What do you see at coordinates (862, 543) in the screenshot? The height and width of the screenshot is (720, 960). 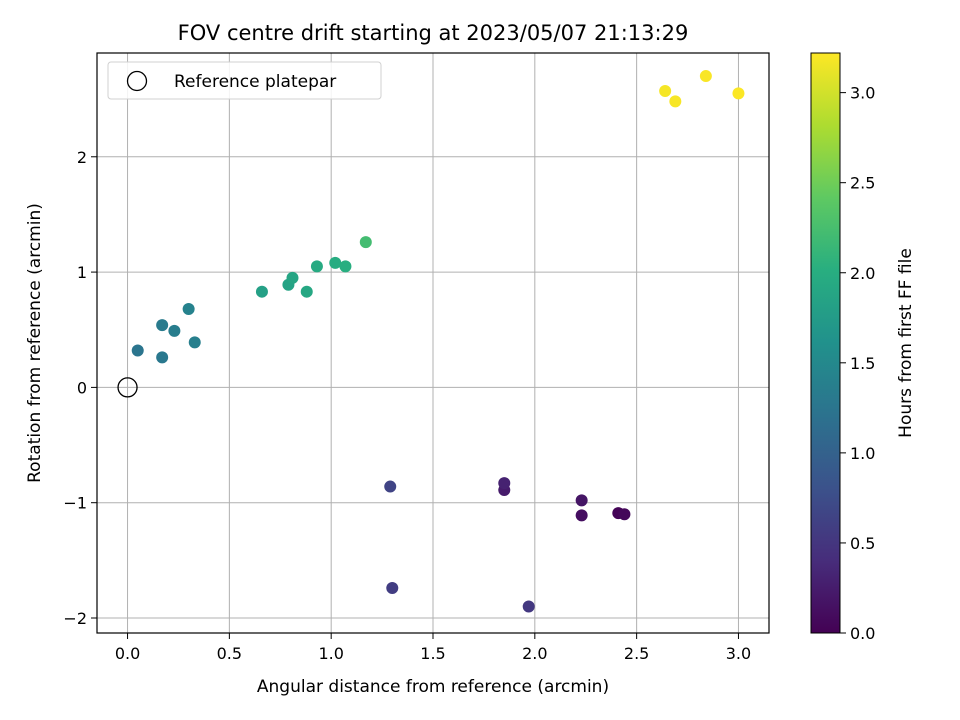 I see `colorbar-tick-label: 0.5` at bounding box center [862, 543].